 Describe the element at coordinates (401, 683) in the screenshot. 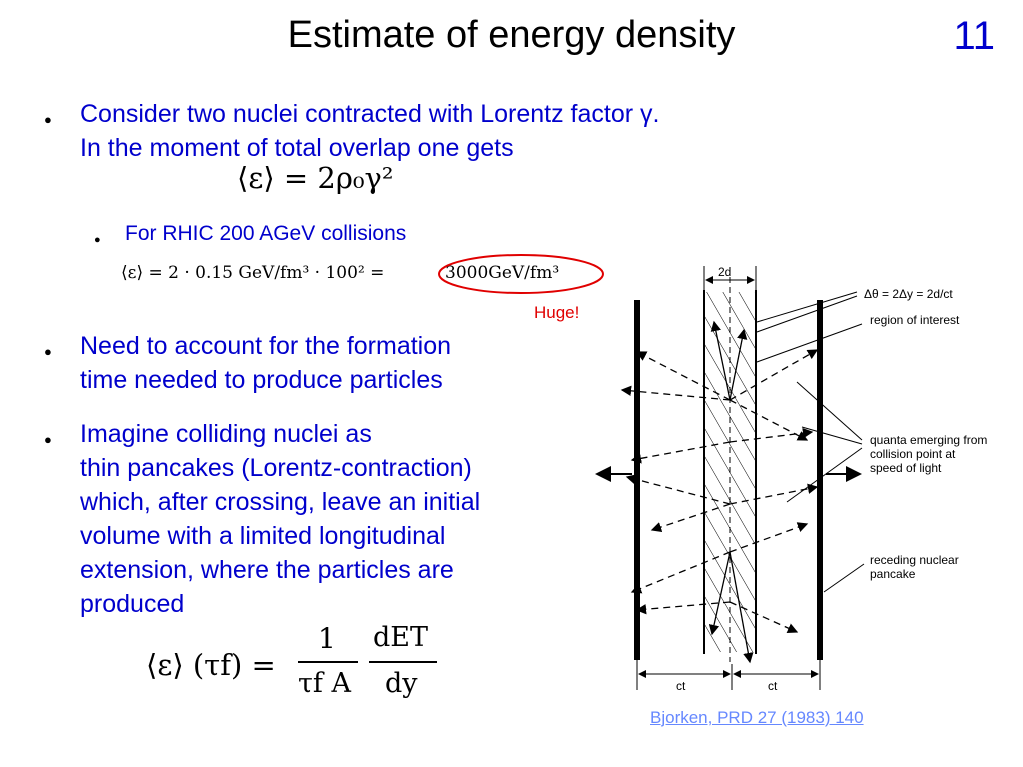

I see `fraction-2-denominator: dy` at that location.